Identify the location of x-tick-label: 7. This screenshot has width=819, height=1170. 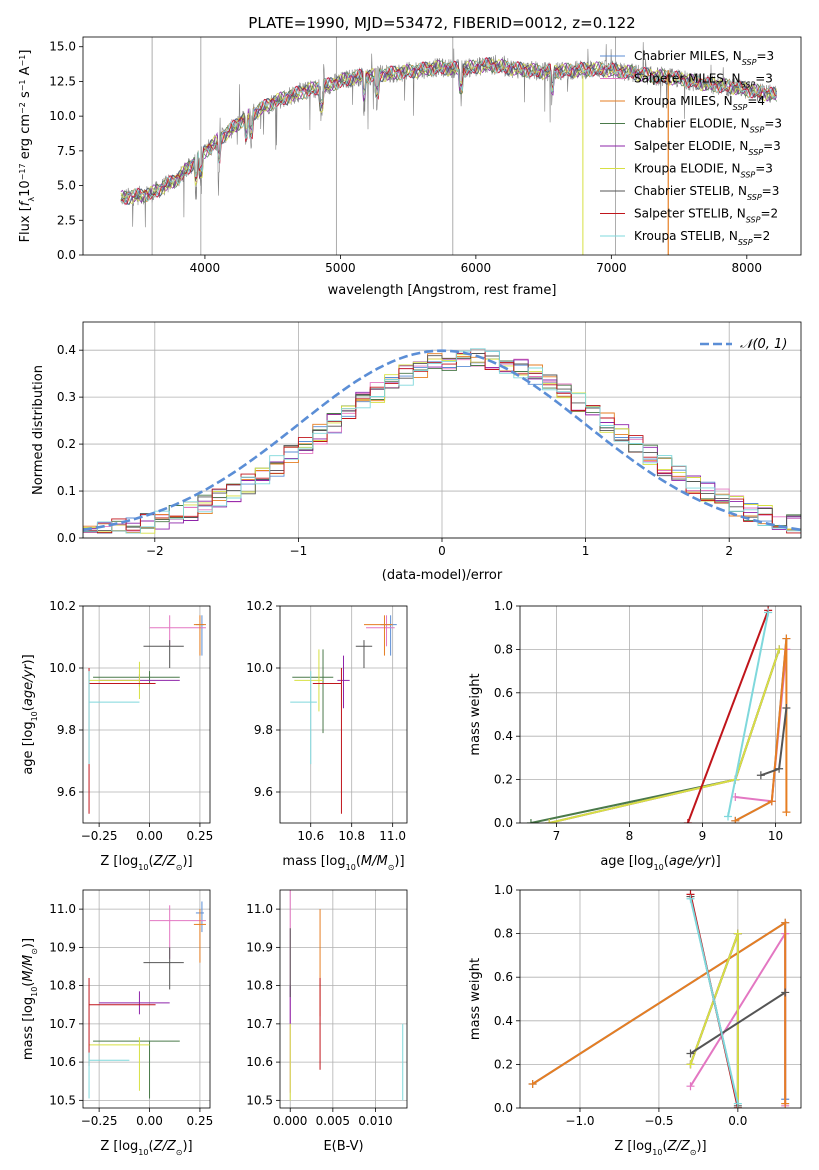
(557, 836).